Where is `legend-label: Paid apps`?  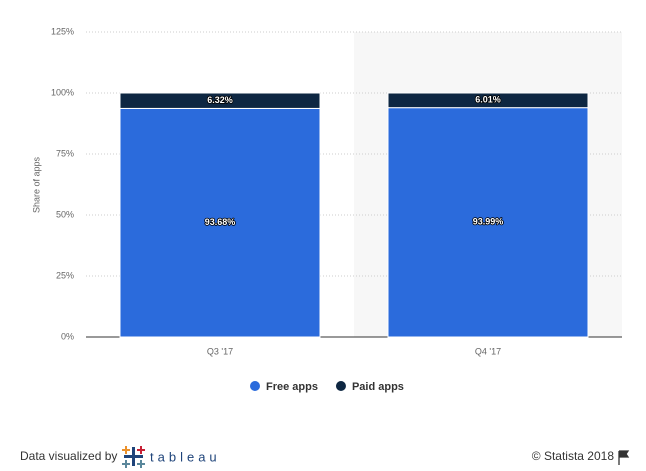 legend-label: Paid apps is located at coordinates (378, 387).